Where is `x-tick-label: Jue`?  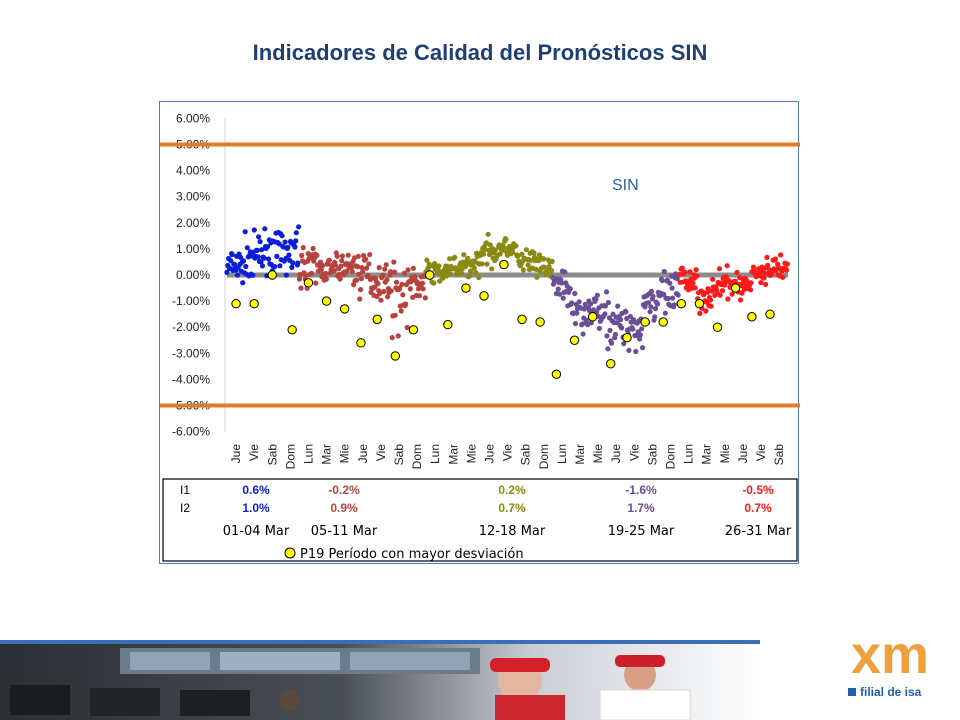 x-tick-label: Jue is located at coordinates (616, 454).